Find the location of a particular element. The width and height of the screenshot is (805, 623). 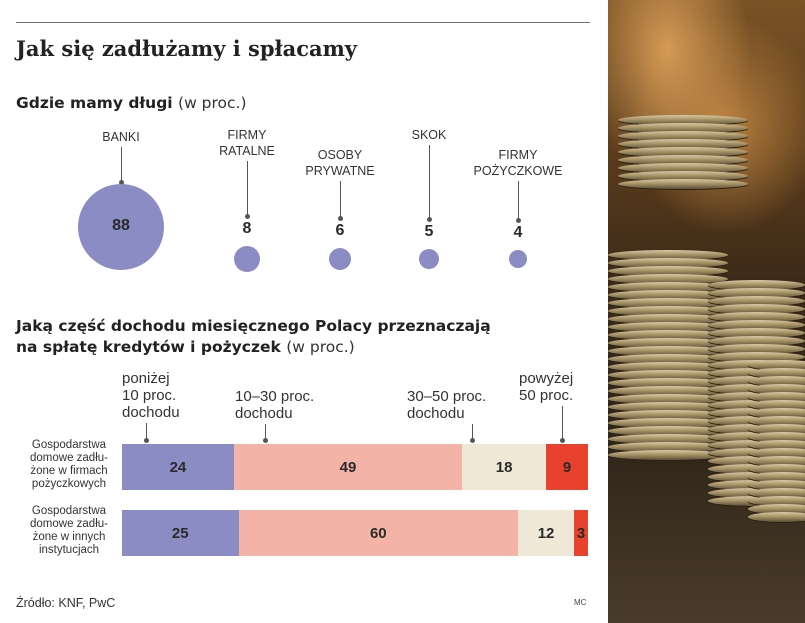

bubble-category-label: BANKI is located at coordinates (121, 137).